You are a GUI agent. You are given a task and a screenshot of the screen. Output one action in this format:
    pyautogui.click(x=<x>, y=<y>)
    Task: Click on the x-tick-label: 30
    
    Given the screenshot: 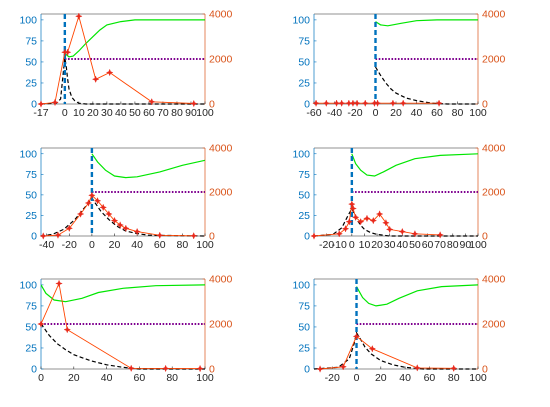 What is the action you would take?
    pyautogui.click(x=107, y=113)
    